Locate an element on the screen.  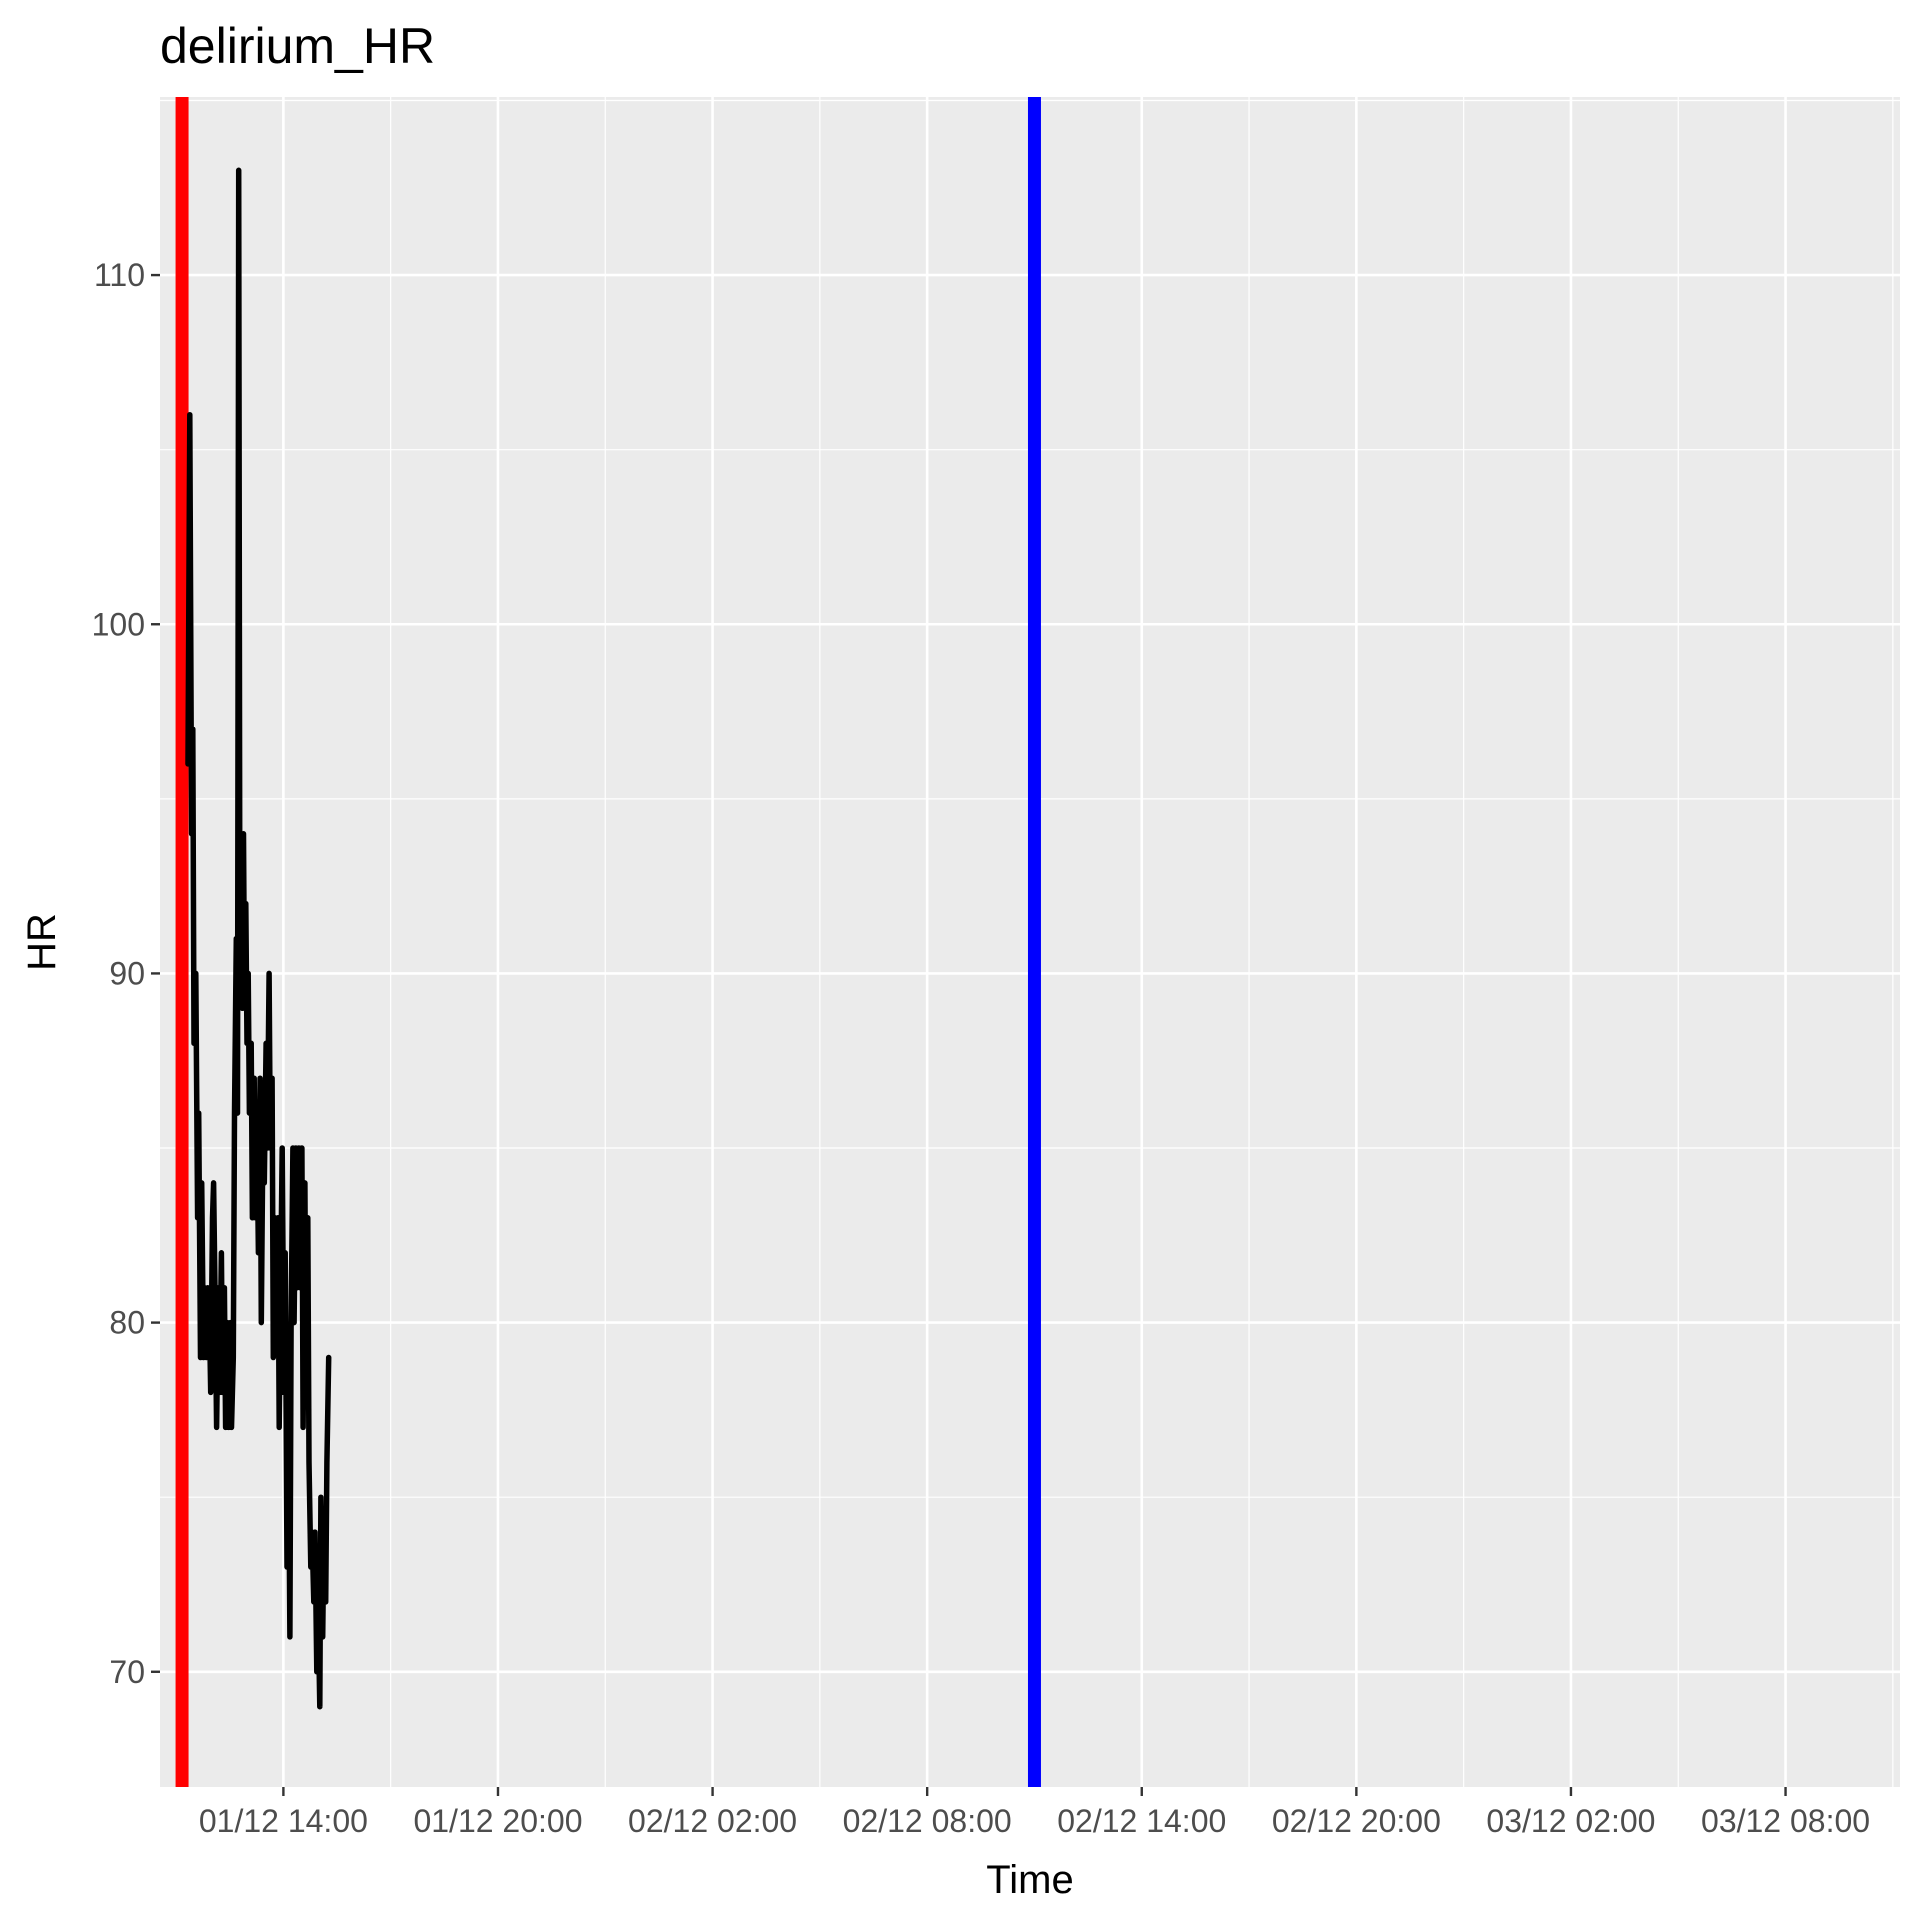
x-tick-label: 01/12 14:00 is located at coordinates (283, 1821).